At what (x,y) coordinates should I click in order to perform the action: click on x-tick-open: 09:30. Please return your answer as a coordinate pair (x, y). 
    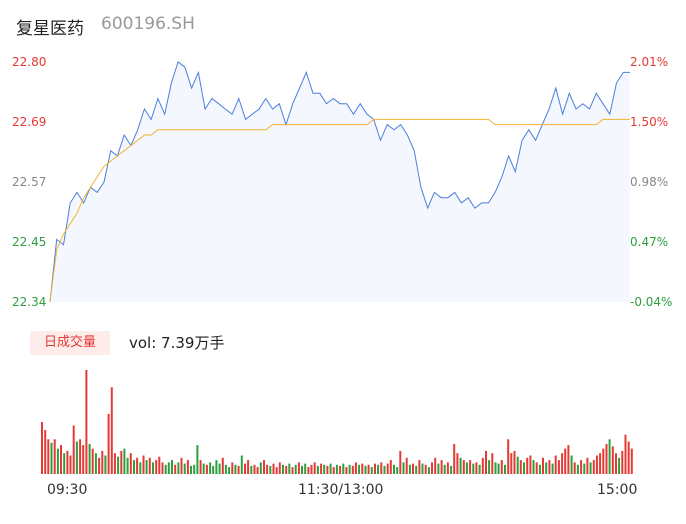
    Looking at the image, I should click on (67, 490).